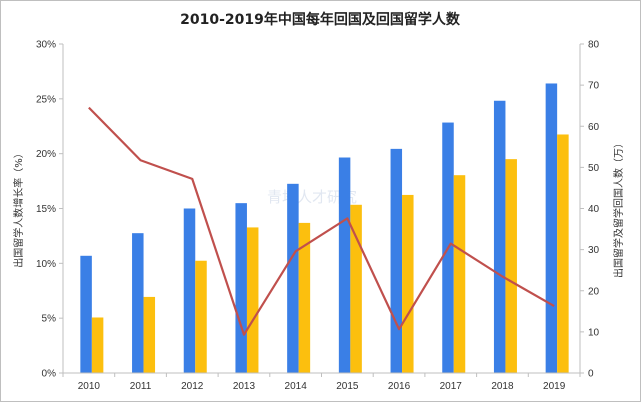 This screenshot has height=402, width=641. Describe the element at coordinates (46, 45) in the screenshot. I see `left-tick-label: 30%` at that location.